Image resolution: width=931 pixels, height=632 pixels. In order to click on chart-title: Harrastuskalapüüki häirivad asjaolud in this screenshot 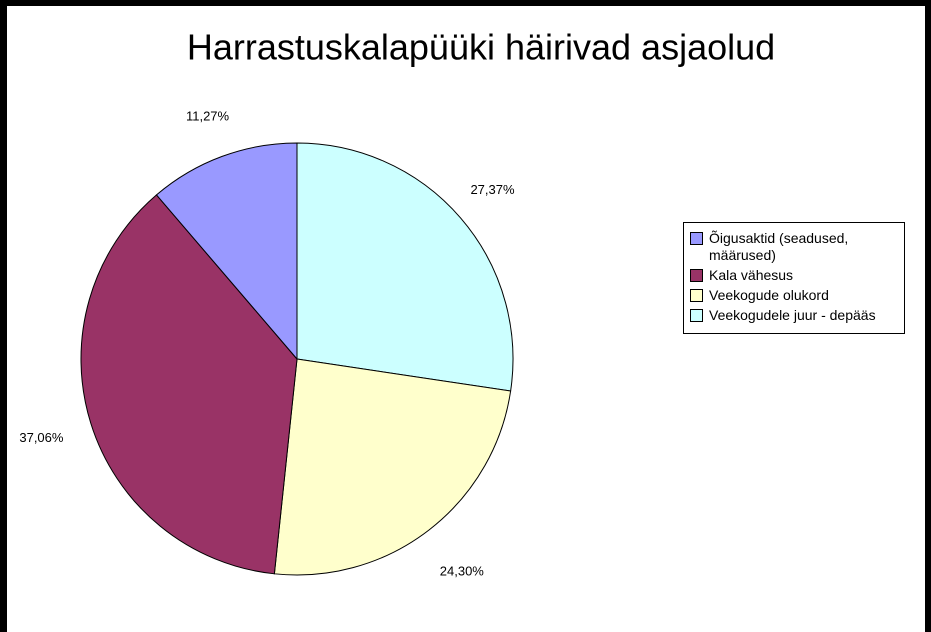, I will do `click(481, 47)`.